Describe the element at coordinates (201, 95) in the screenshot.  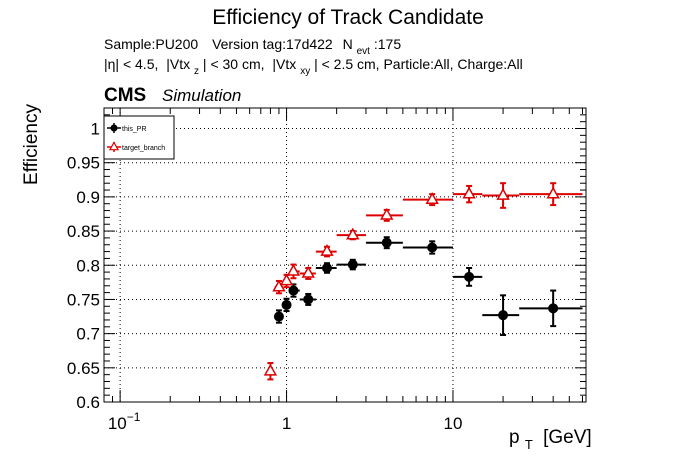
I see `cms-sublabel: Simulation` at that location.